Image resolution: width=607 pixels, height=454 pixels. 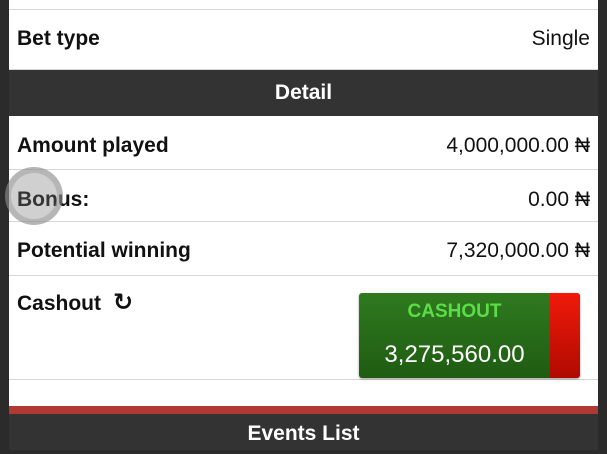 What do you see at coordinates (104, 250) in the screenshot?
I see `potential-winning-label: Potential winning` at bounding box center [104, 250].